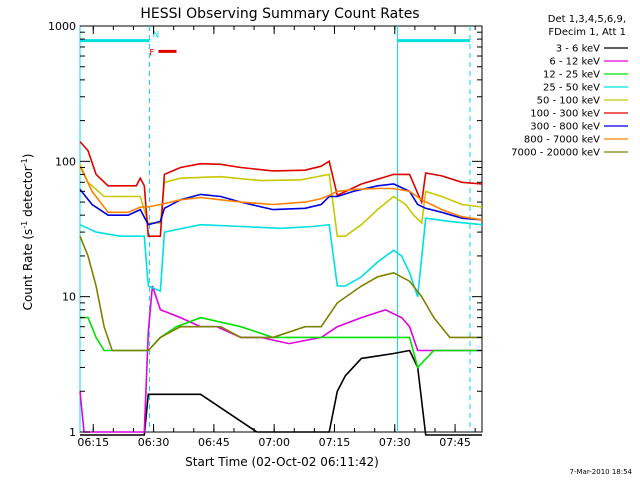  Describe the element at coordinates (156, 36) in the screenshot. I see `flag-label-N: N` at that location.